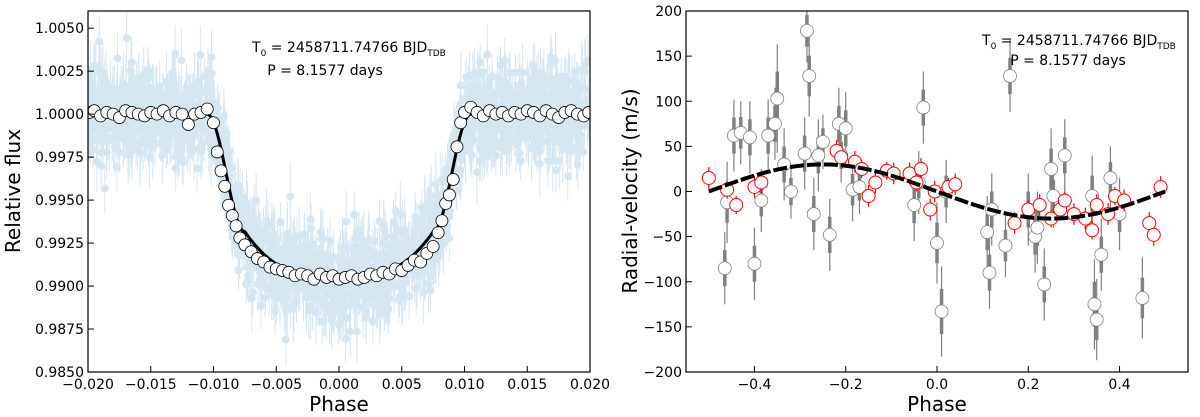 This screenshot has height=417, width=1200. What do you see at coordinates (59, 373) in the screenshot?
I see `y-tick-label: 0.9850` at bounding box center [59, 373].